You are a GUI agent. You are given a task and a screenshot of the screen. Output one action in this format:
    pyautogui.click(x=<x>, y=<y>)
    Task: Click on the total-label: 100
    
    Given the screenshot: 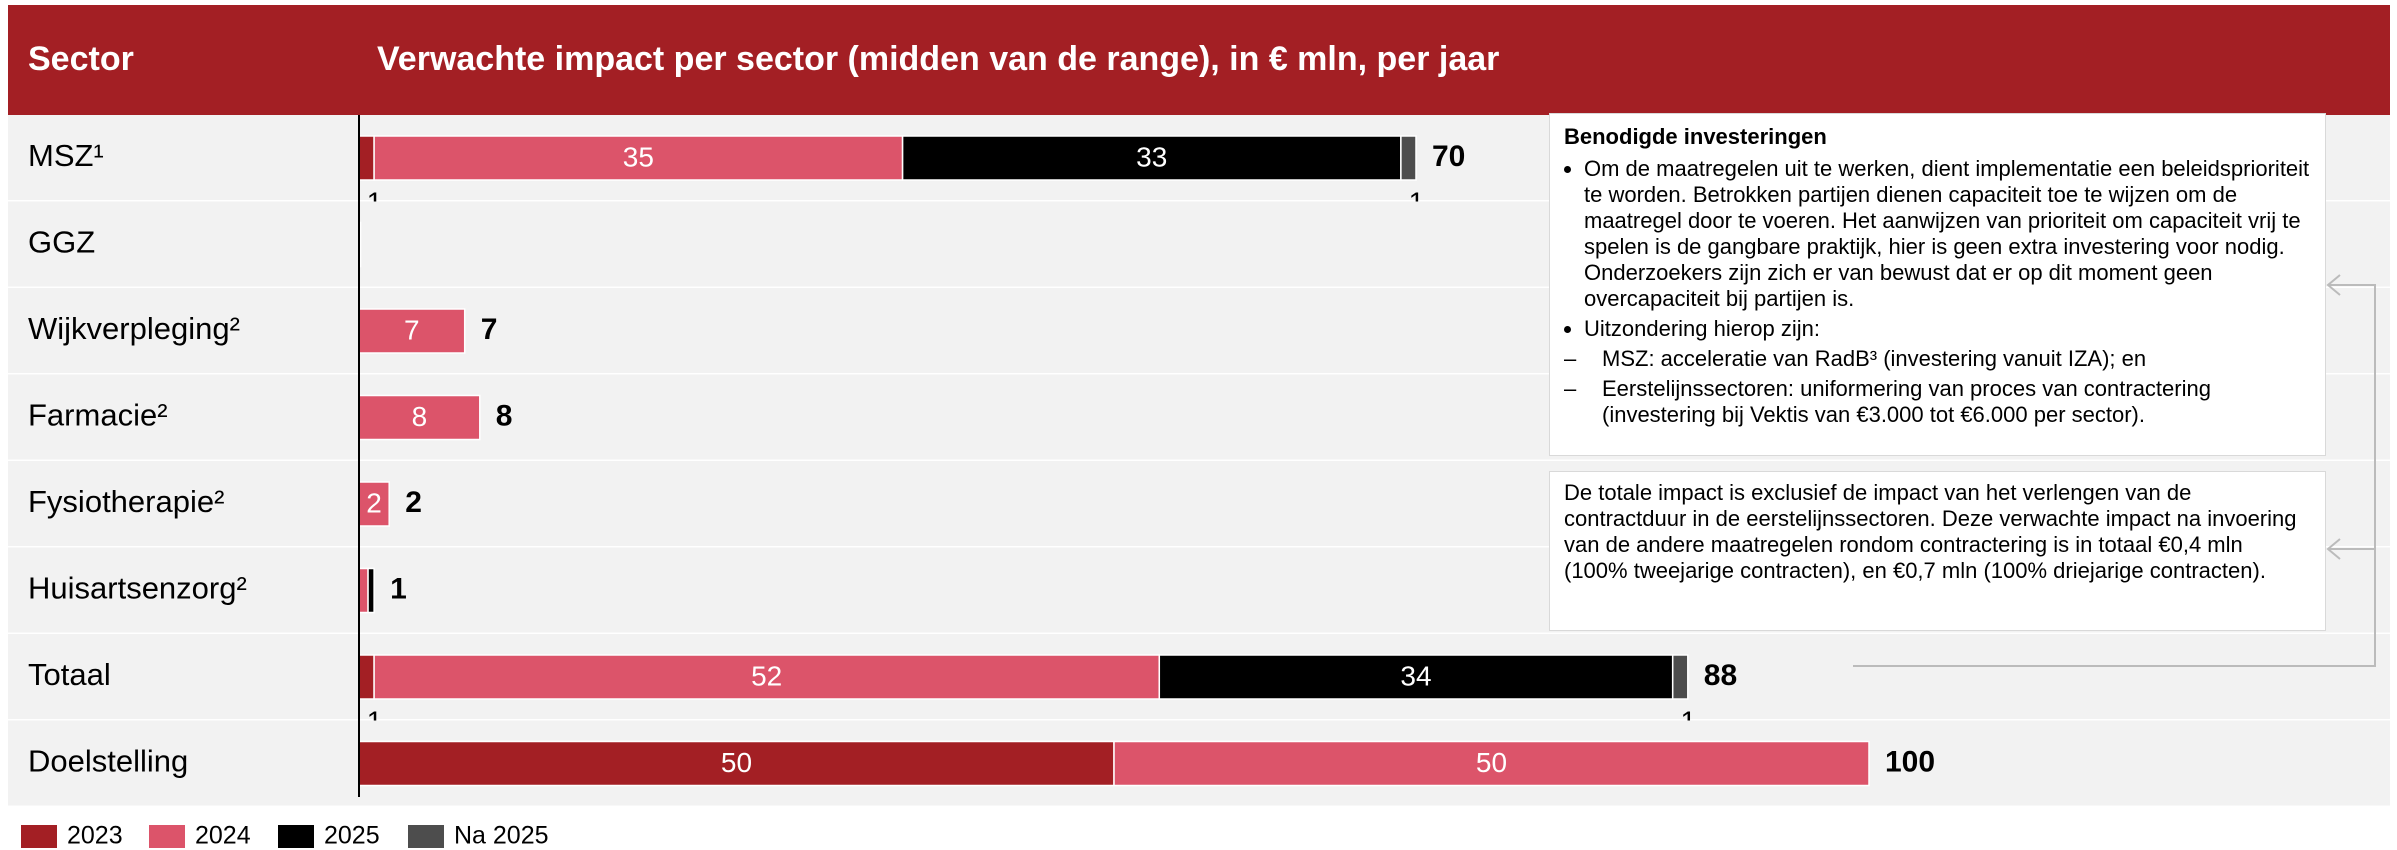 What is the action you would take?
    pyautogui.click(x=1910, y=761)
    